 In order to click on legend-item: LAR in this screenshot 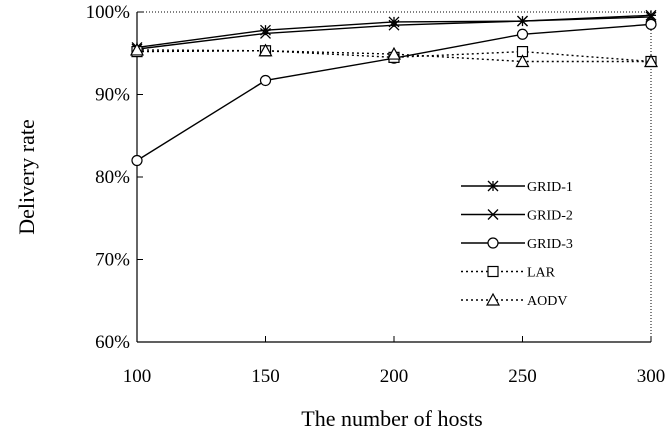, I will do `click(508, 273)`.